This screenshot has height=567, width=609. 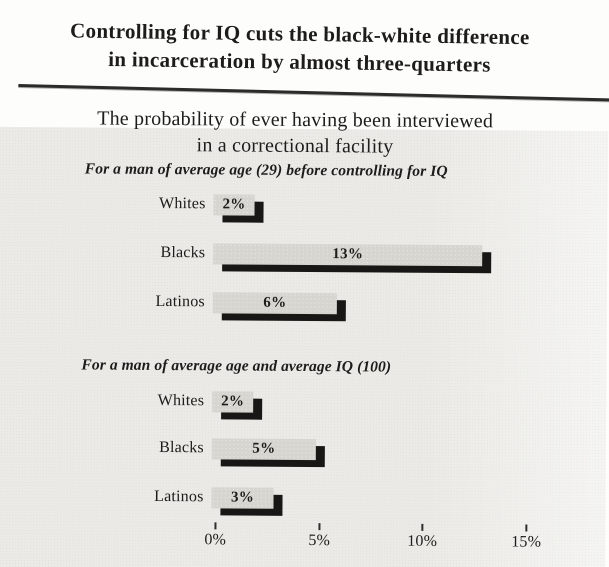 I want to click on value-label: 13%, so click(x=348, y=253).